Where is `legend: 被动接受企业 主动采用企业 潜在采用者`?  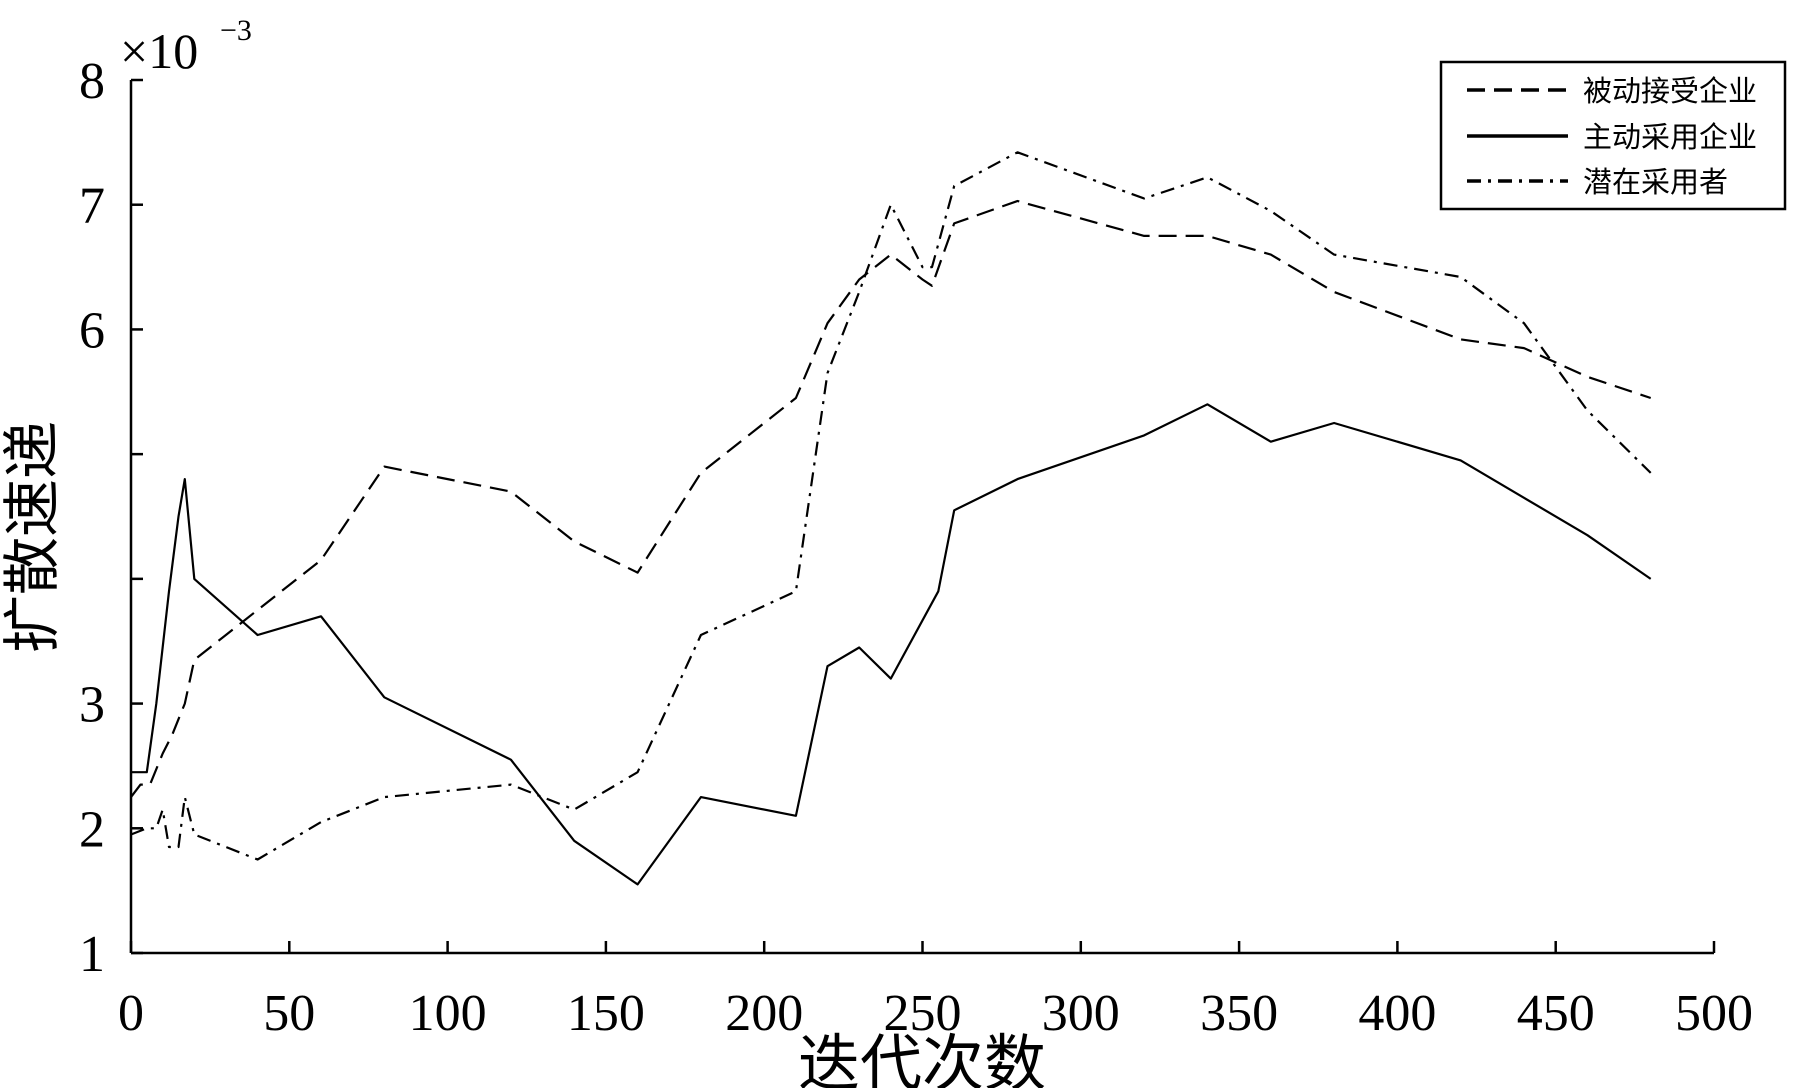
legend: 被动接受企业 主动采用企业 潜在采用者 is located at coordinates (1613, 135).